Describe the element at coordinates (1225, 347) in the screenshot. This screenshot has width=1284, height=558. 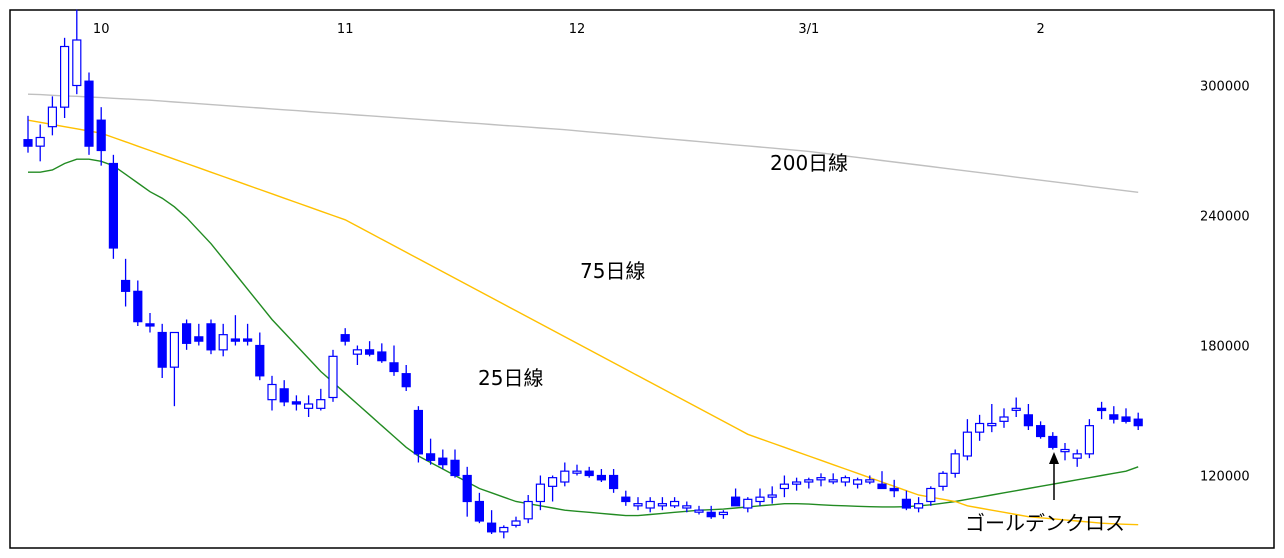
I see `y-tick-label: 180000` at that location.